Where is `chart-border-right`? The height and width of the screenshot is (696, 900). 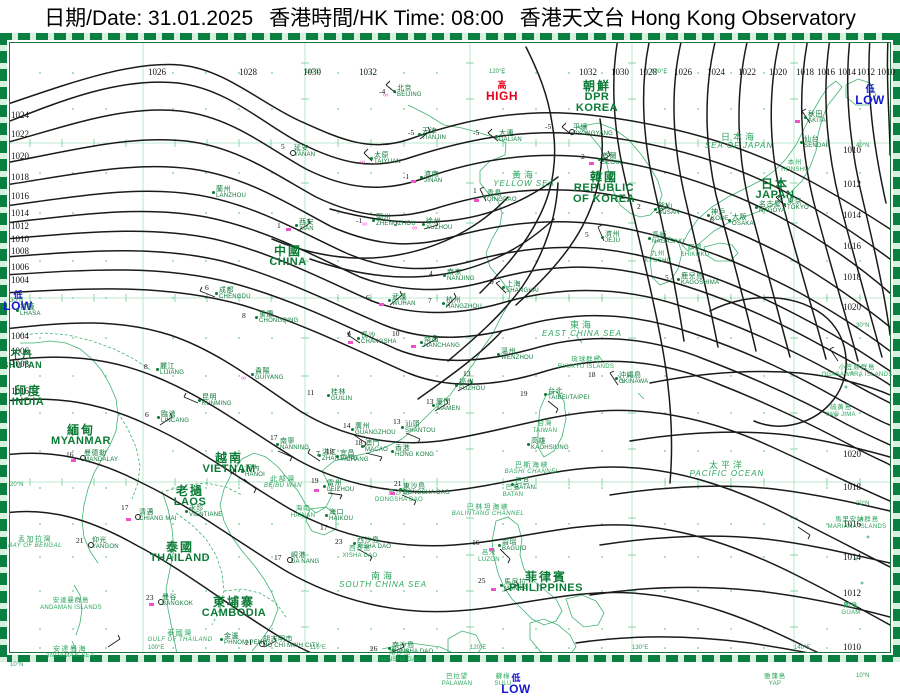
chart-border-right is located at coordinates (896, 347).